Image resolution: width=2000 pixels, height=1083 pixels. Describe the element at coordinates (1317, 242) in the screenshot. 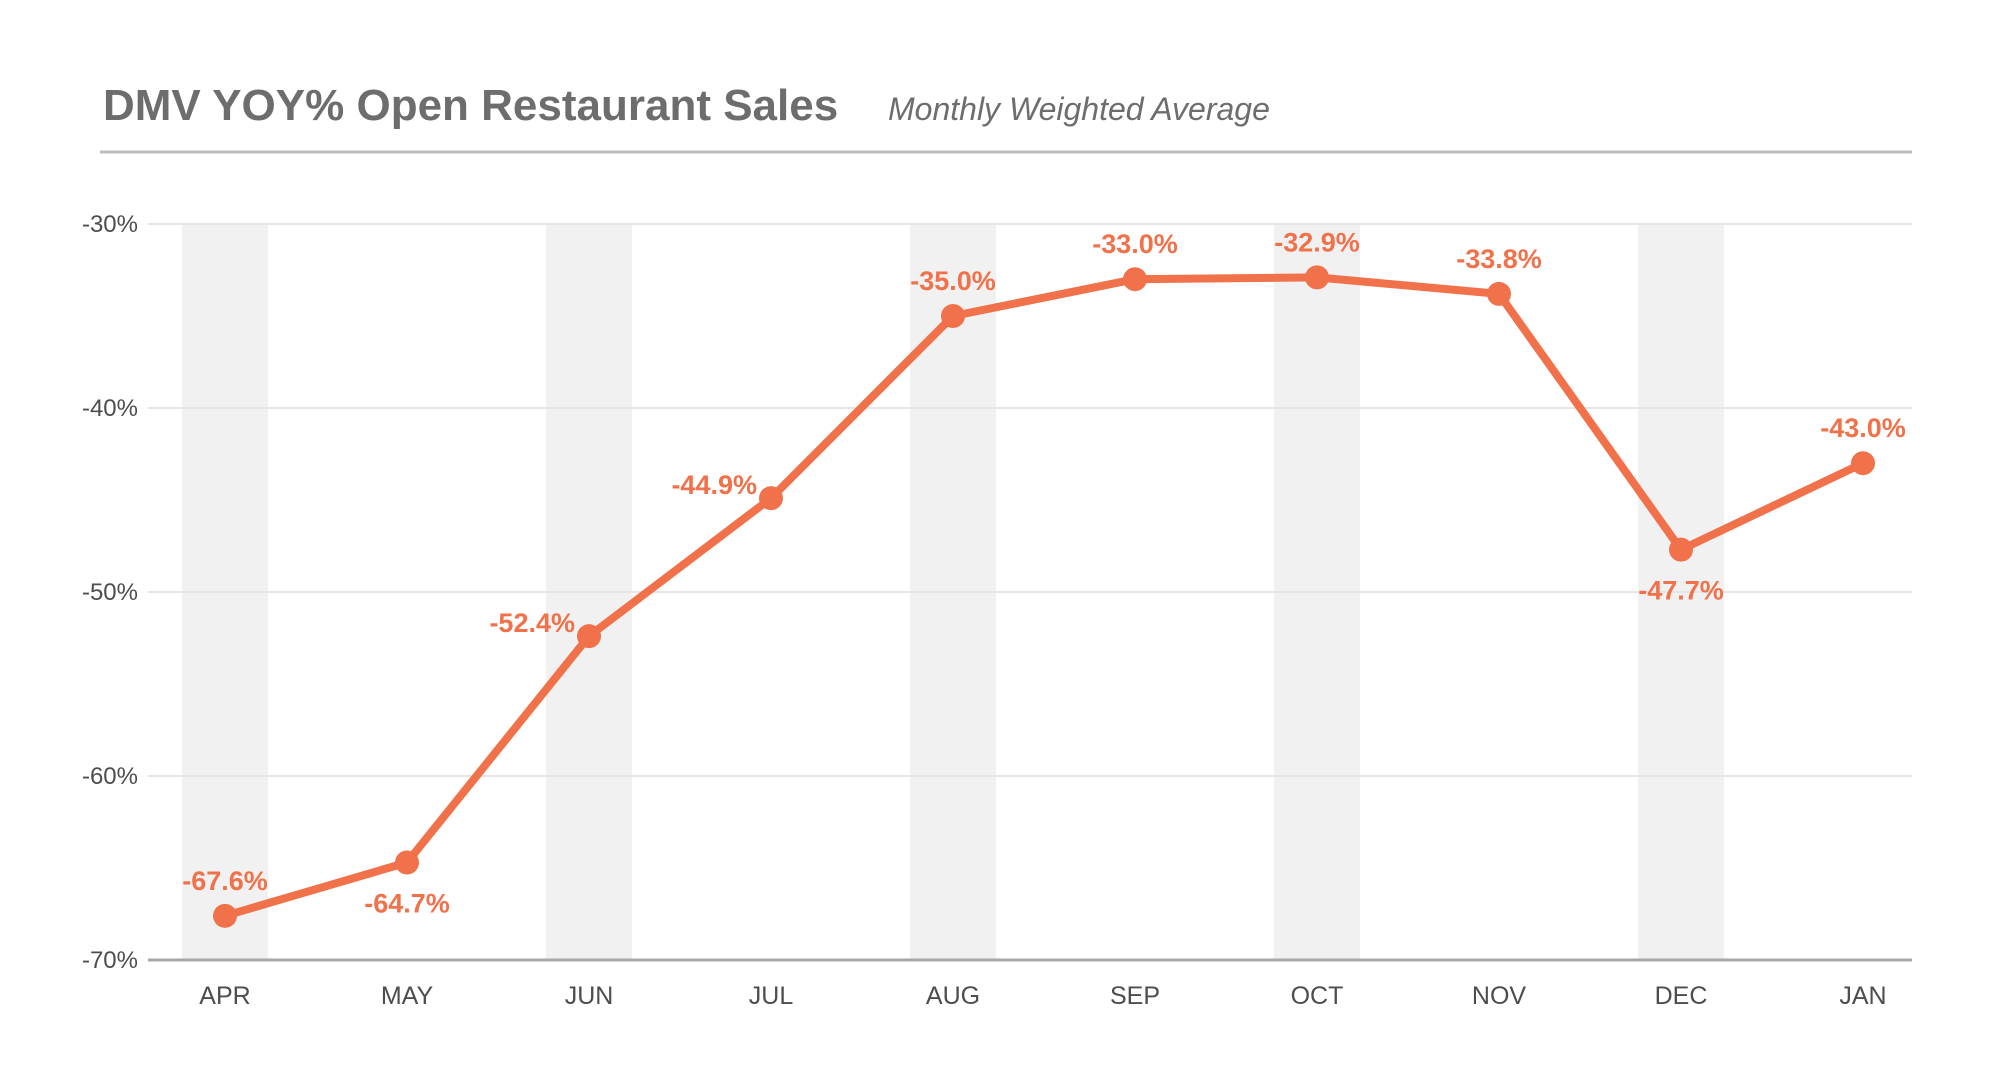

I see `data-label: -32.9%` at that location.